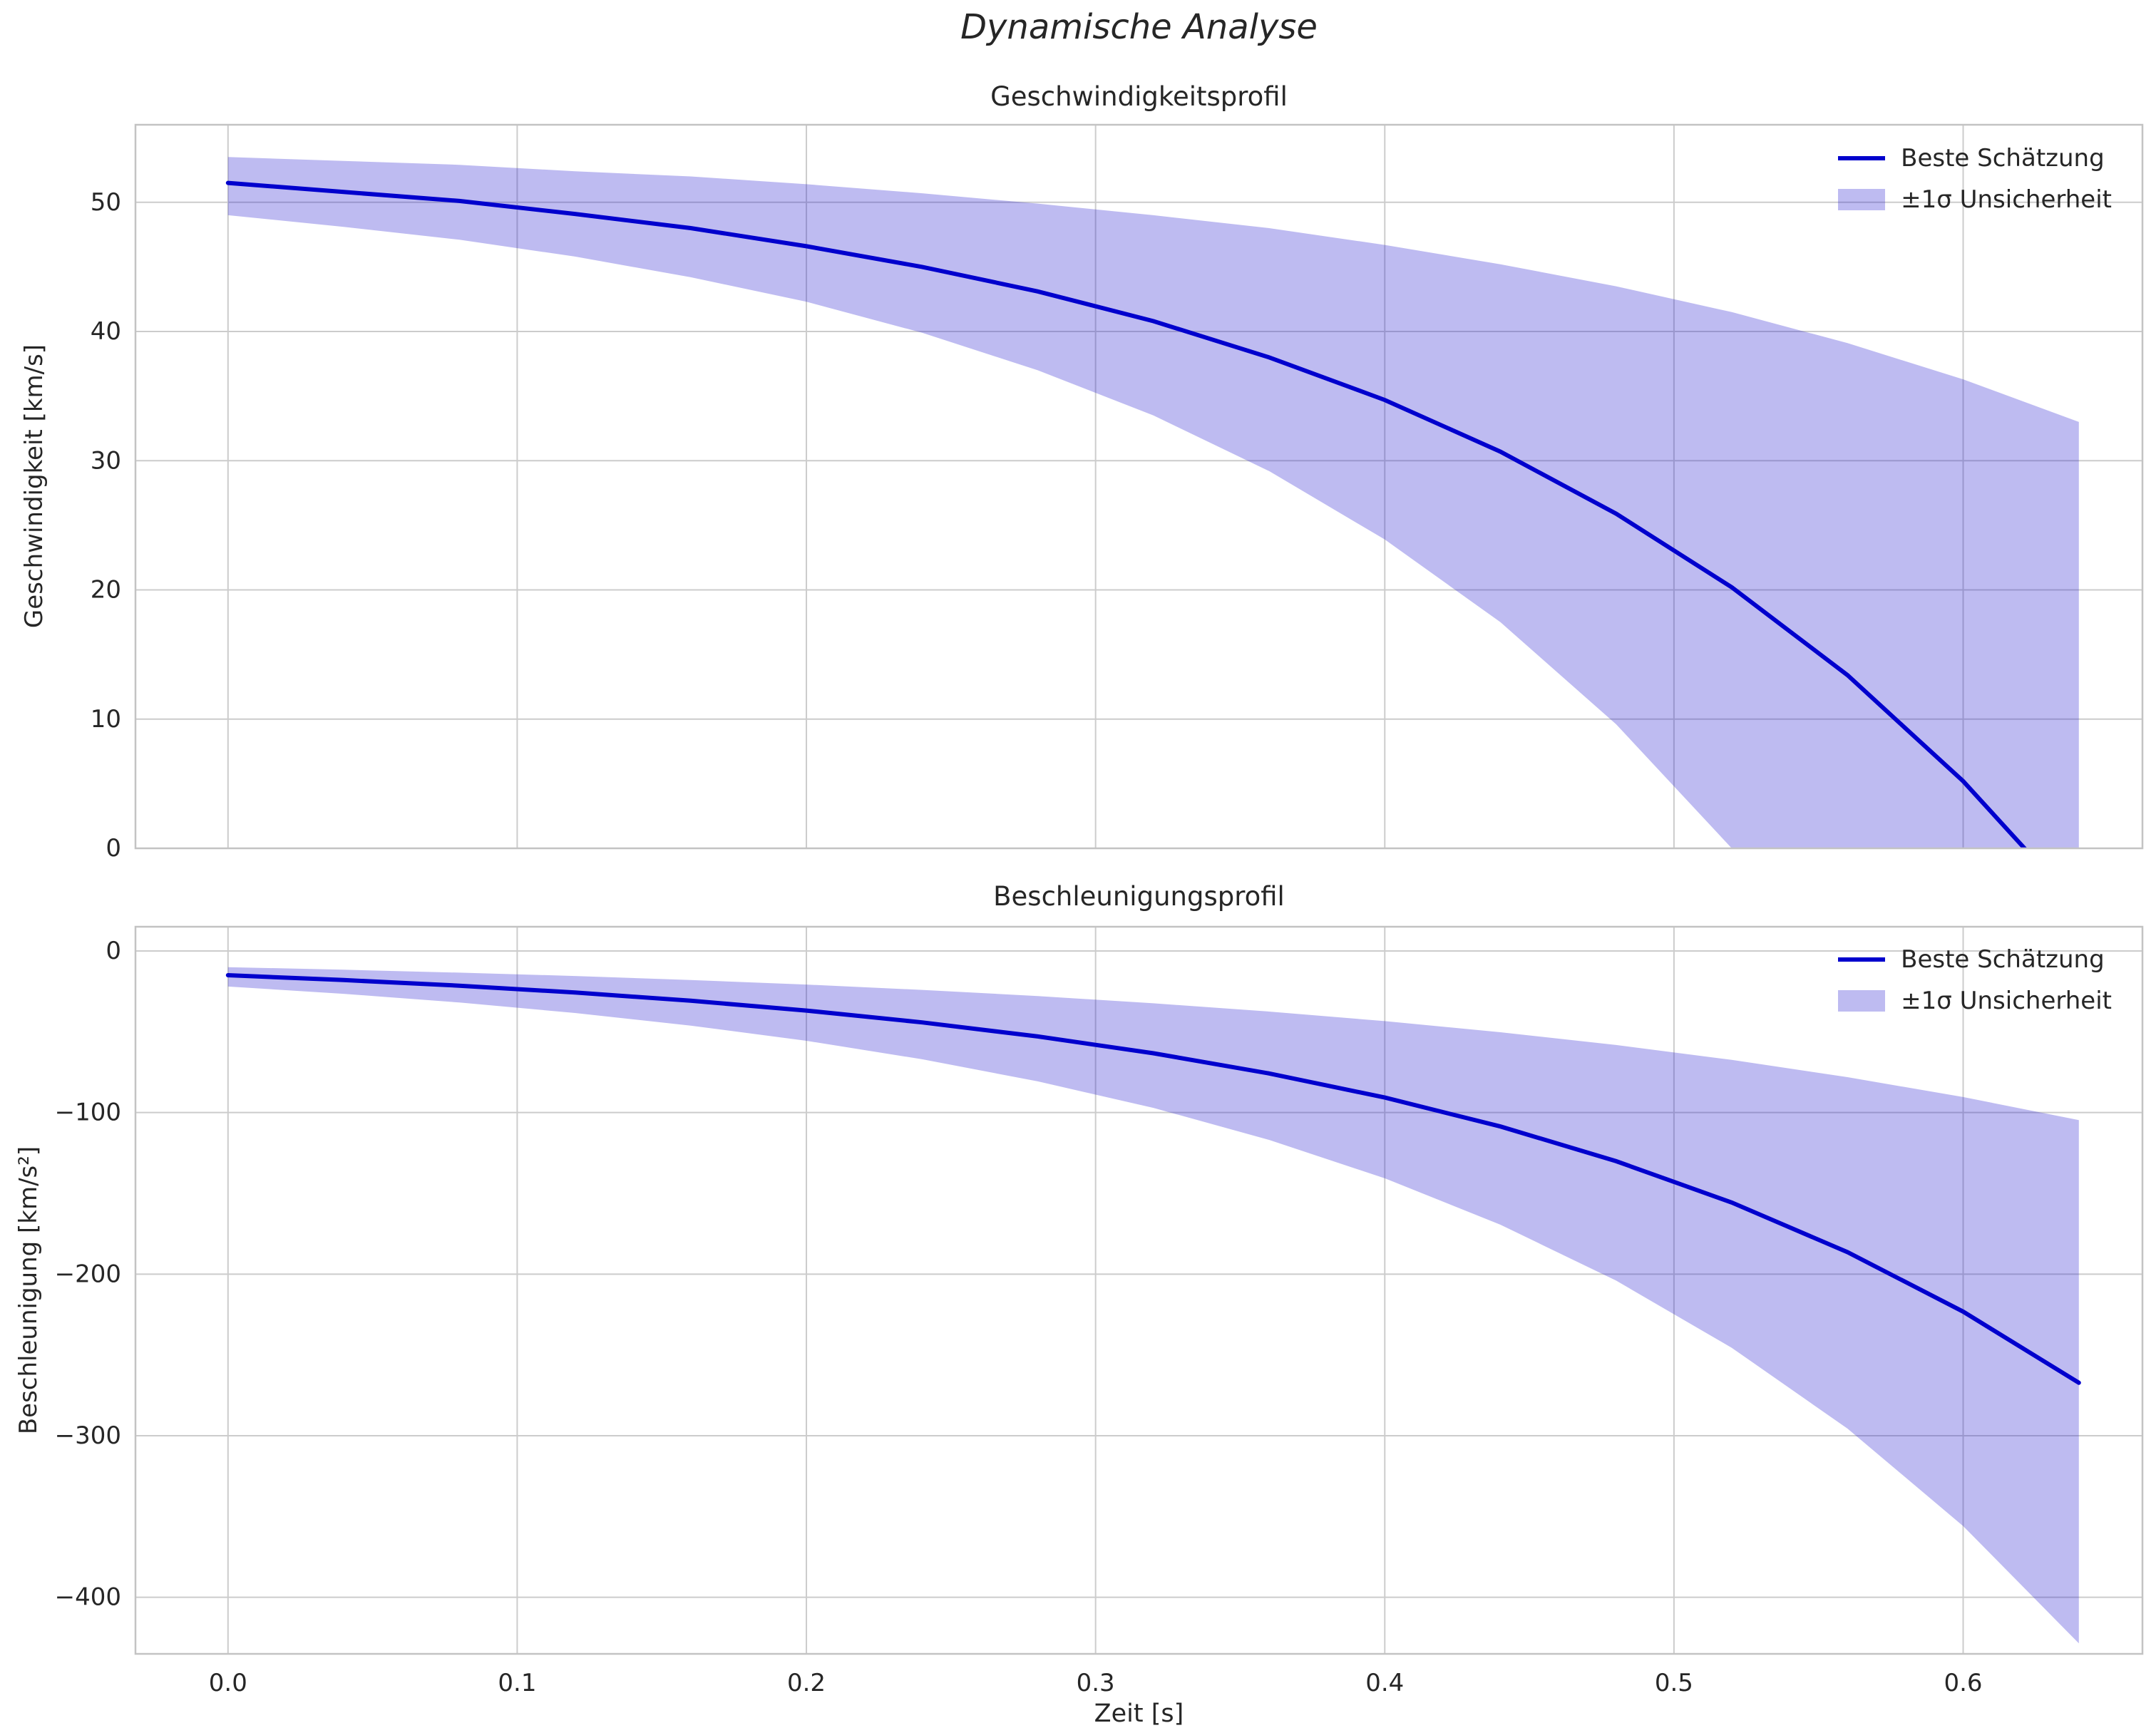 Image resolution: width=2156 pixels, height=1728 pixels. I want to click on acceleration-legend: Beste Schätzung ±1σ Unsicherheit, so click(1975, 980).